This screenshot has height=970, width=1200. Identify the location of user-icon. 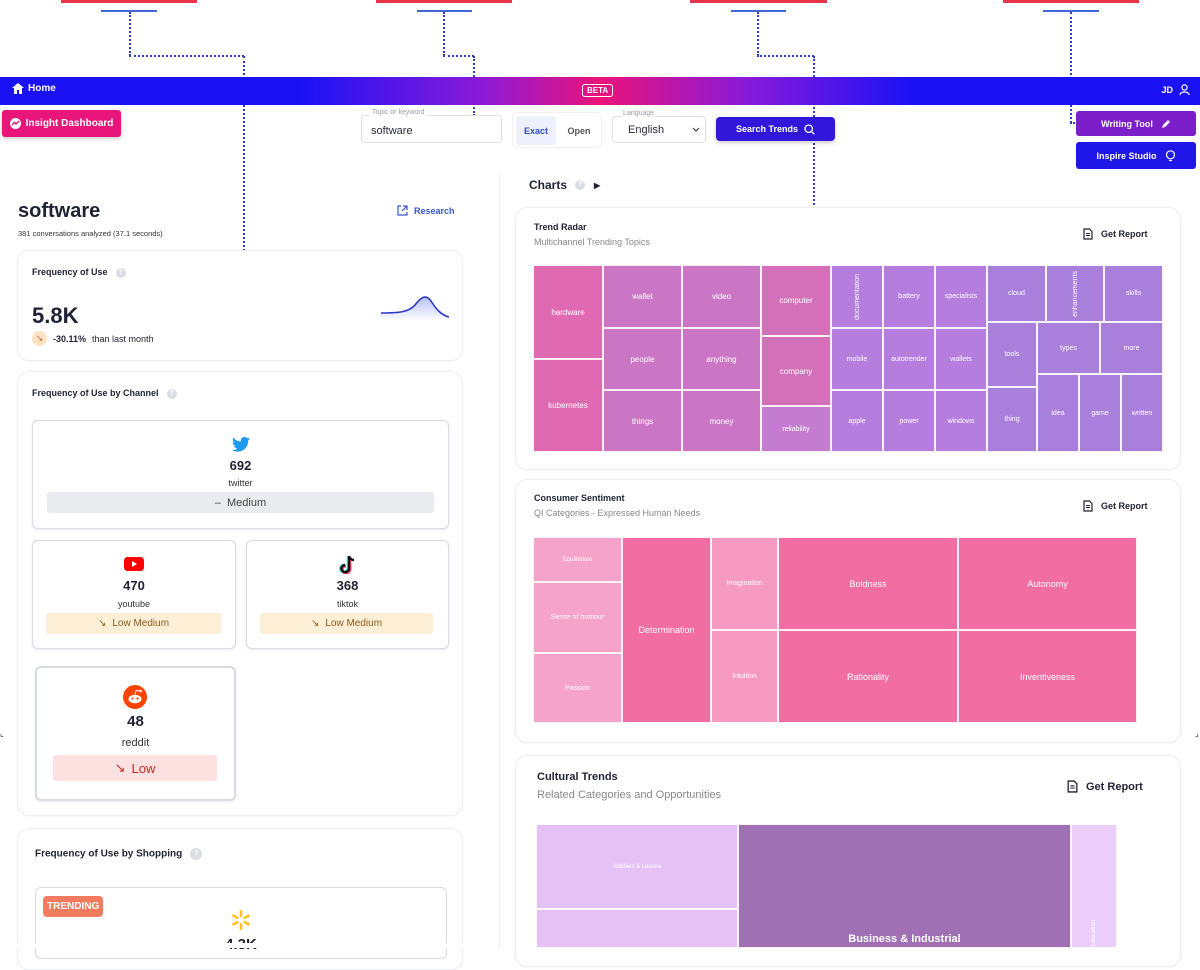
(1184, 89).